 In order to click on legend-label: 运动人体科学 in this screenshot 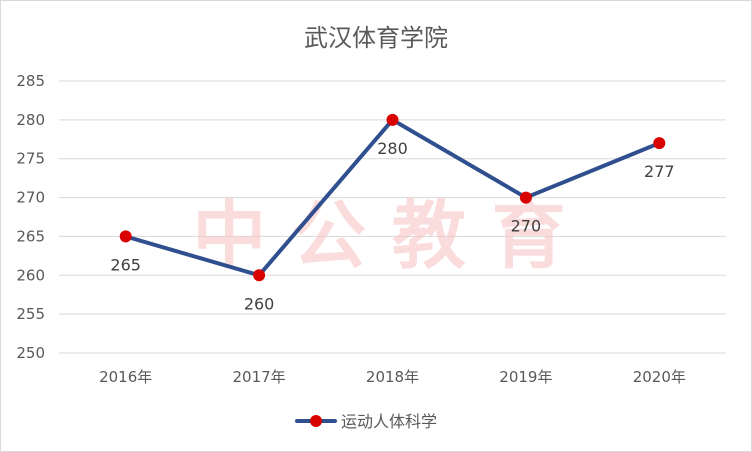, I will do `click(389, 421)`.